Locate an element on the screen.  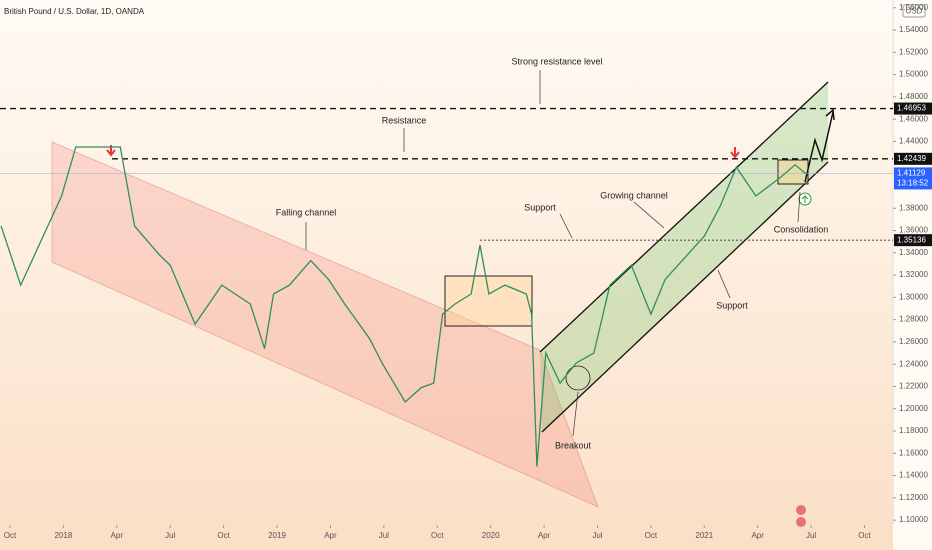
annotation: Resistance is located at coordinates (404, 120).